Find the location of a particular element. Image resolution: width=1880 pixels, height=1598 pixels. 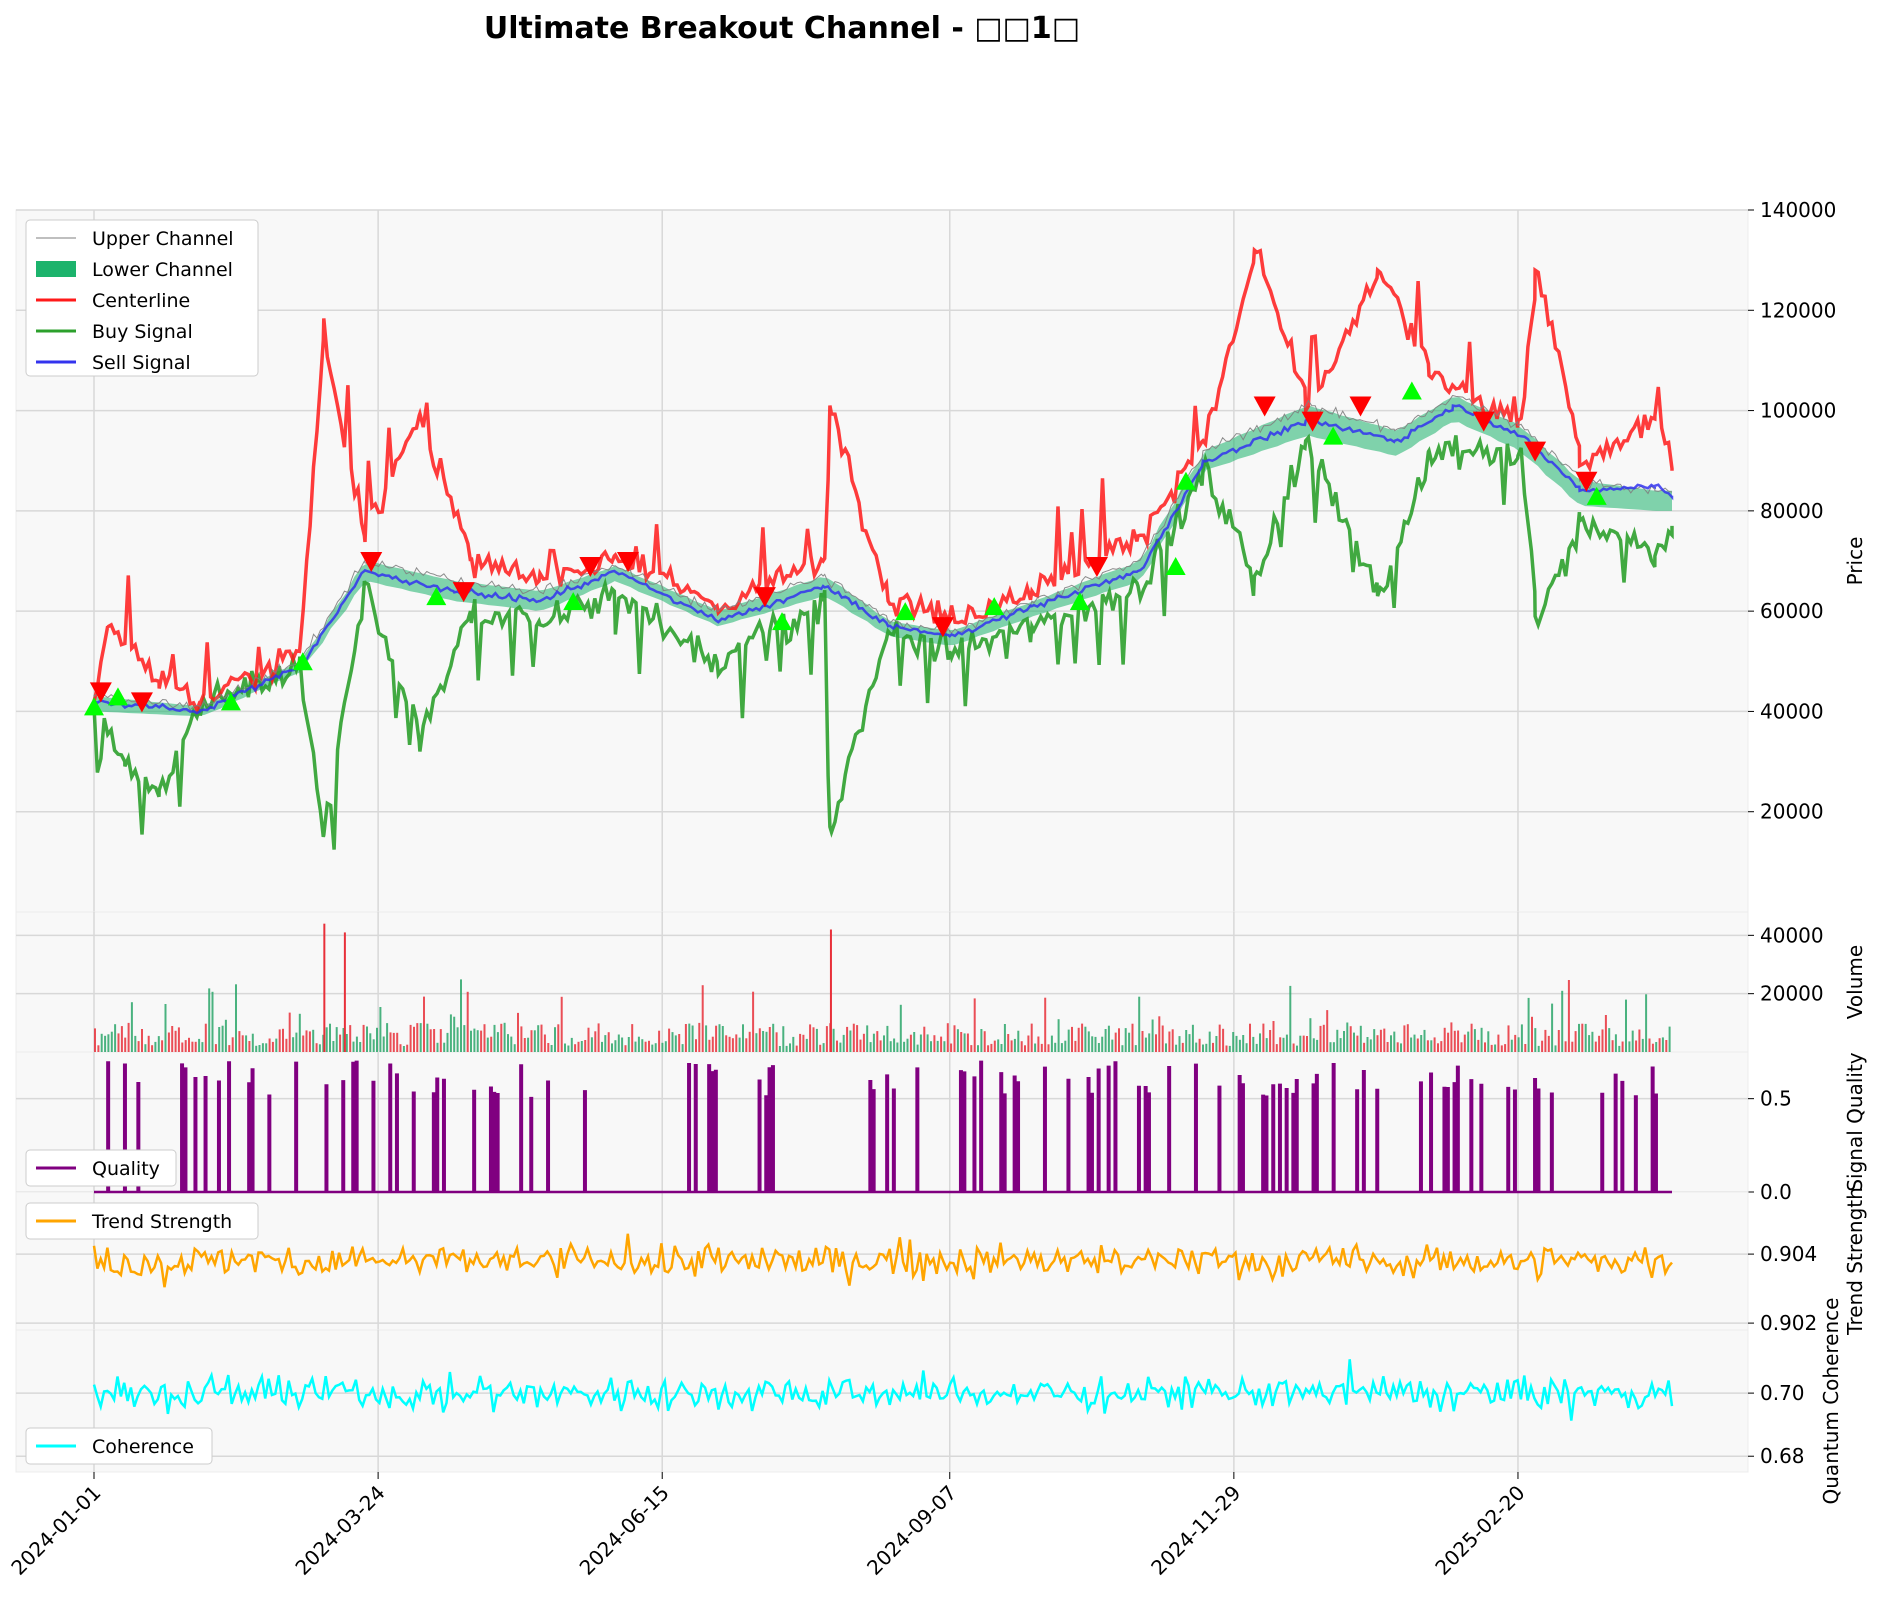

legend-box is located at coordinates (119, 1446).